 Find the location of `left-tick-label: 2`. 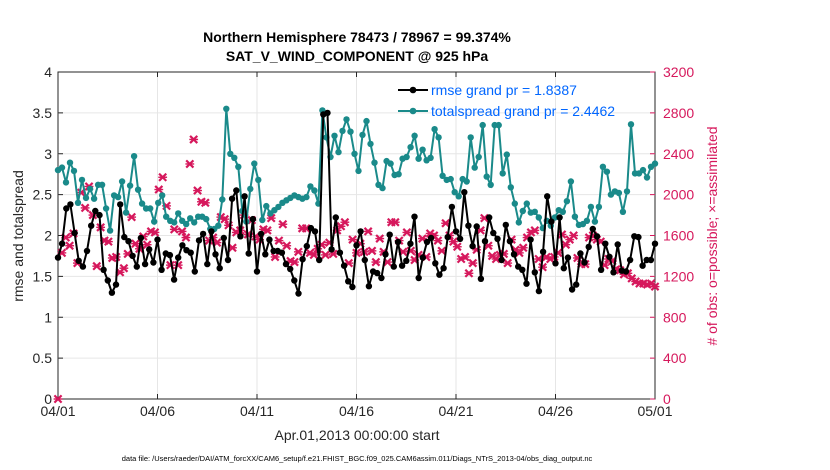

left-tick-label: 2 is located at coordinates (48, 236).